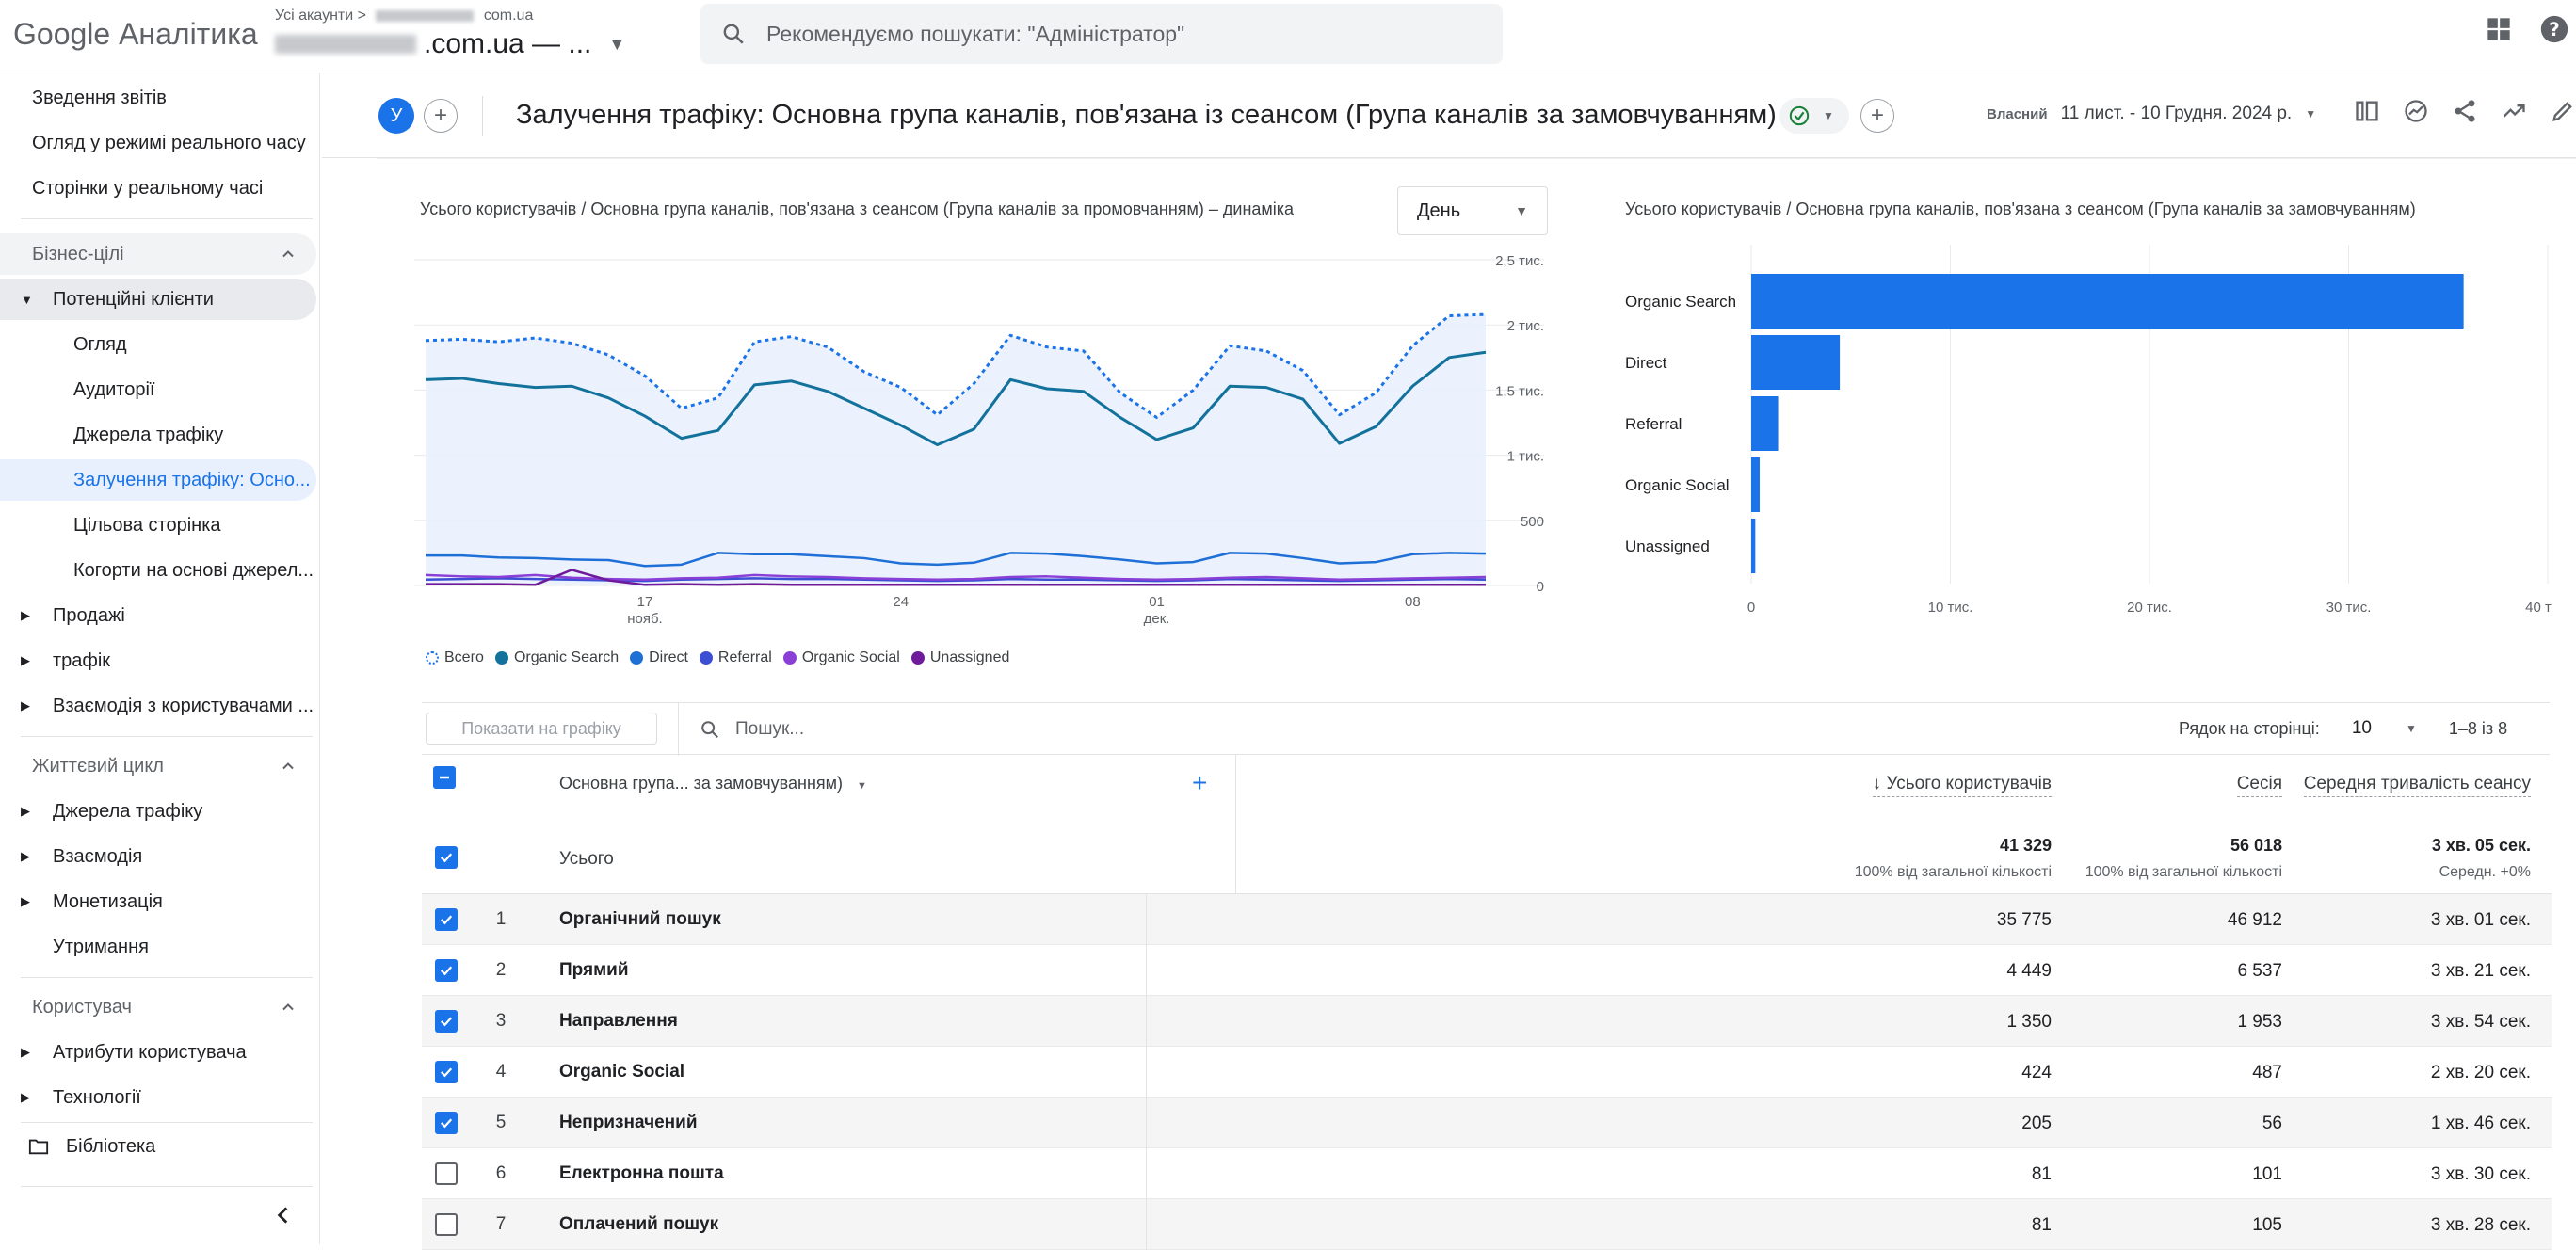 This screenshot has height=1250, width=2576. Describe the element at coordinates (2384, 728) in the screenshot. I see `rows-per-page-select: 10 ▼` at that location.